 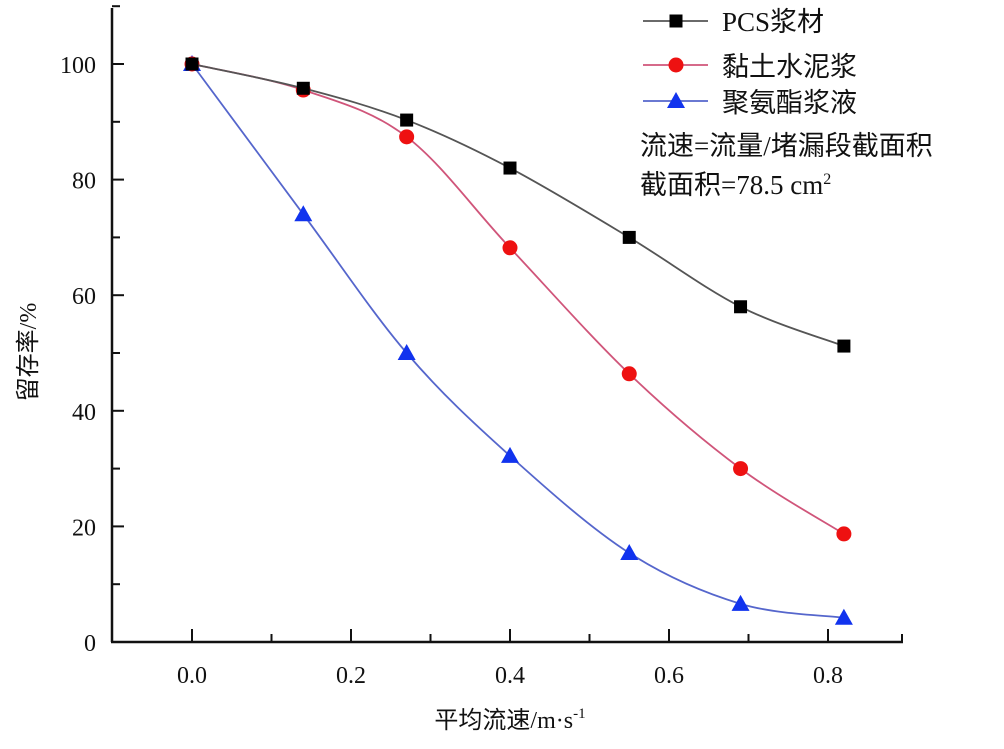 What do you see at coordinates (789, 67) in the screenshot?
I see `legend-label-clay-cement: 黏土水泥浆` at bounding box center [789, 67].